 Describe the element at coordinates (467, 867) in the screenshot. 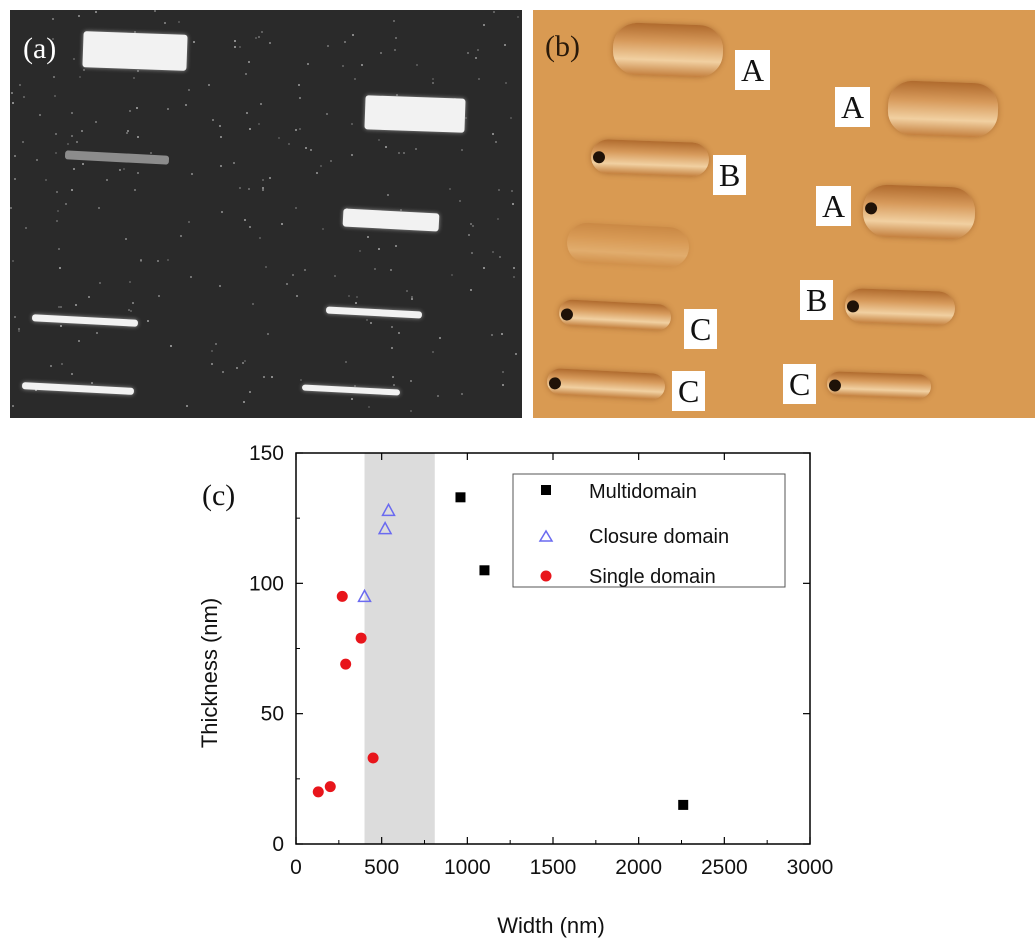

I see `x-tick-label: 1000` at that location.